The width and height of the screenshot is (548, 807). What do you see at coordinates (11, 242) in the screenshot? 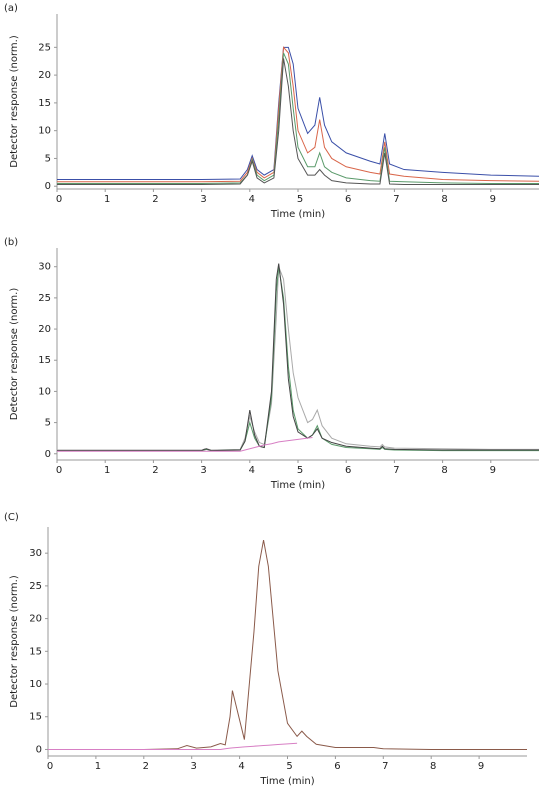
I see `panel-title: (b)` at bounding box center [11, 242].